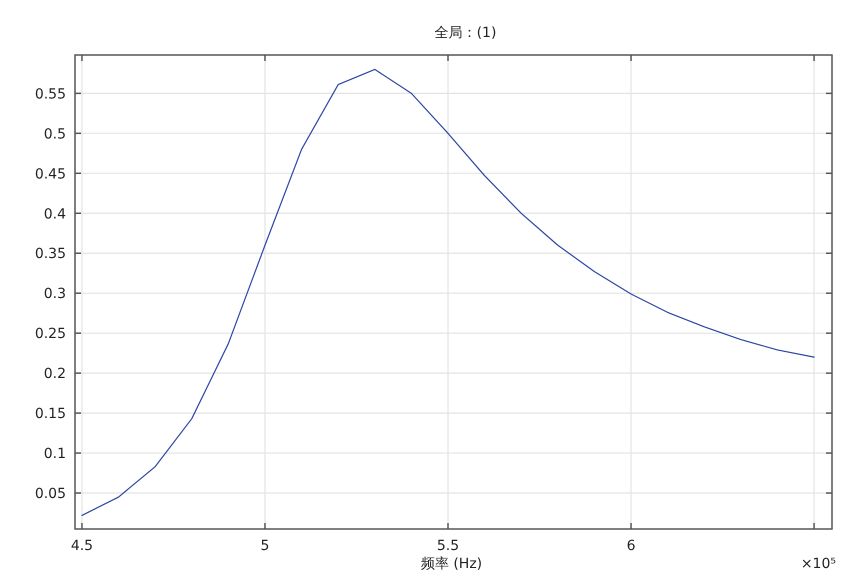  I want to click on x-tick-label: 6, so click(631, 546).